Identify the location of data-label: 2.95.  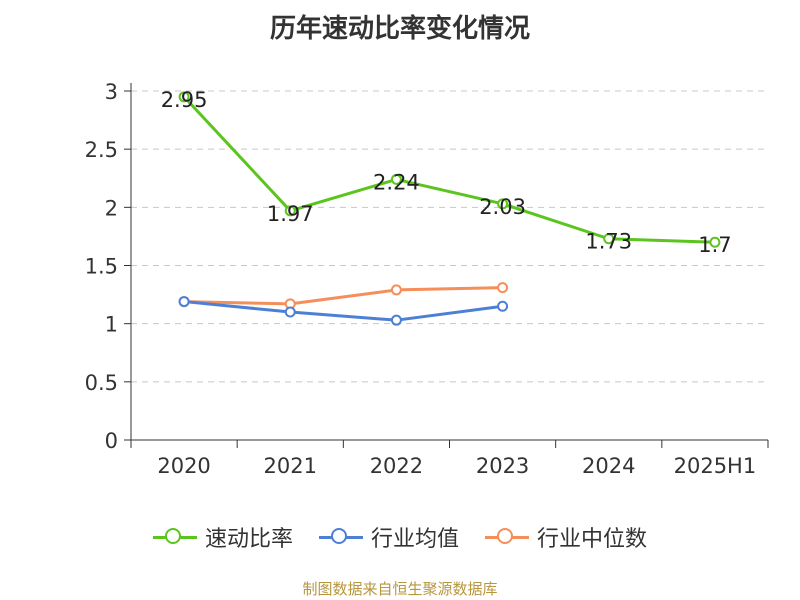
(184, 100).